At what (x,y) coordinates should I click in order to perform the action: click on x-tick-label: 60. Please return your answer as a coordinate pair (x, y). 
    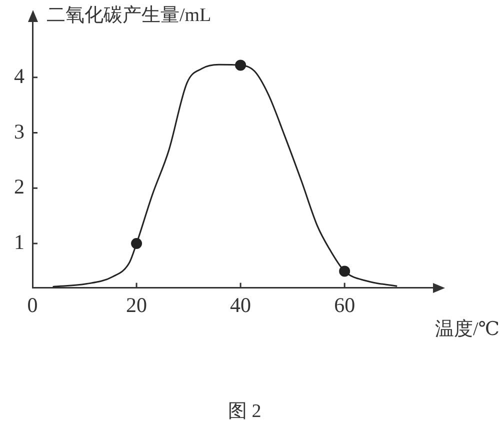
    Looking at the image, I should click on (345, 304).